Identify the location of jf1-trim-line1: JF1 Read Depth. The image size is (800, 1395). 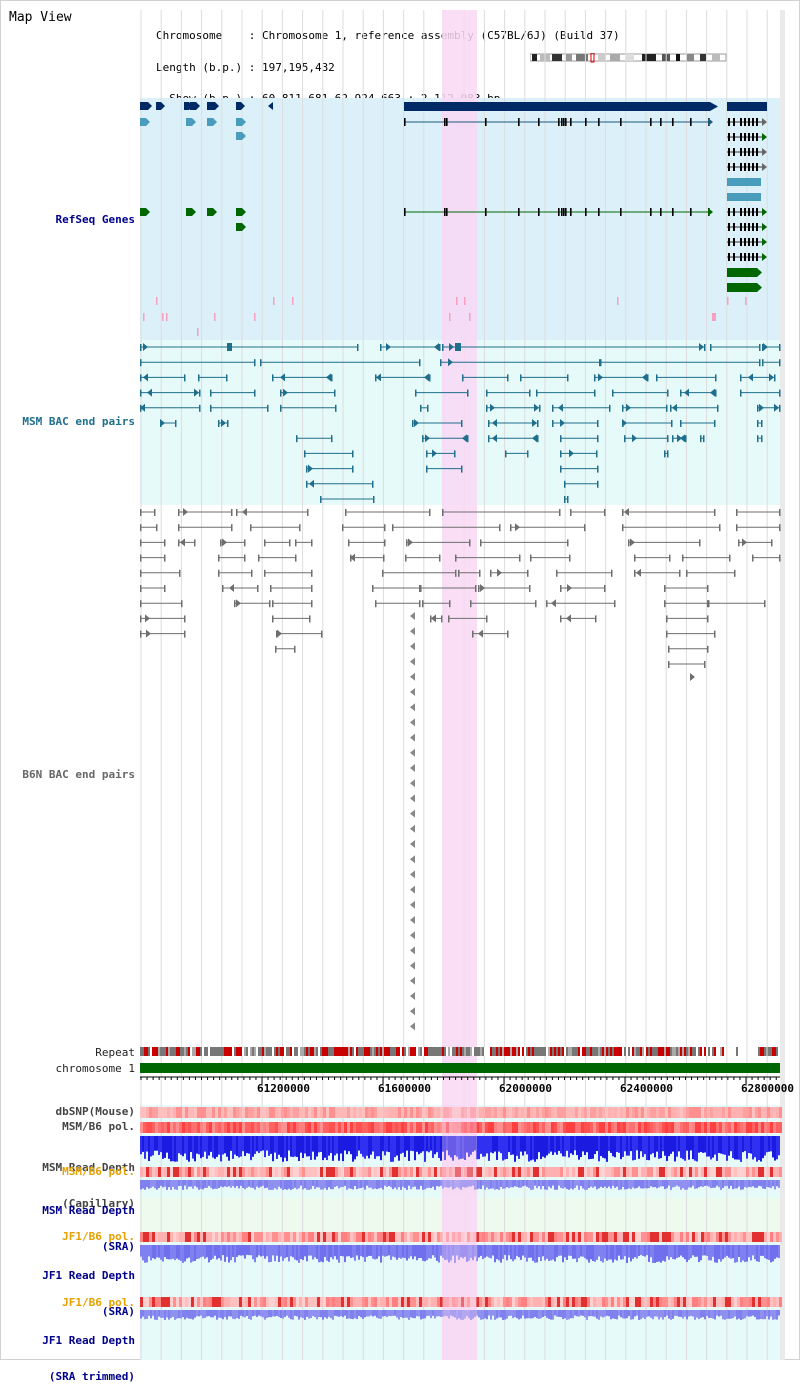
(88, 1340).